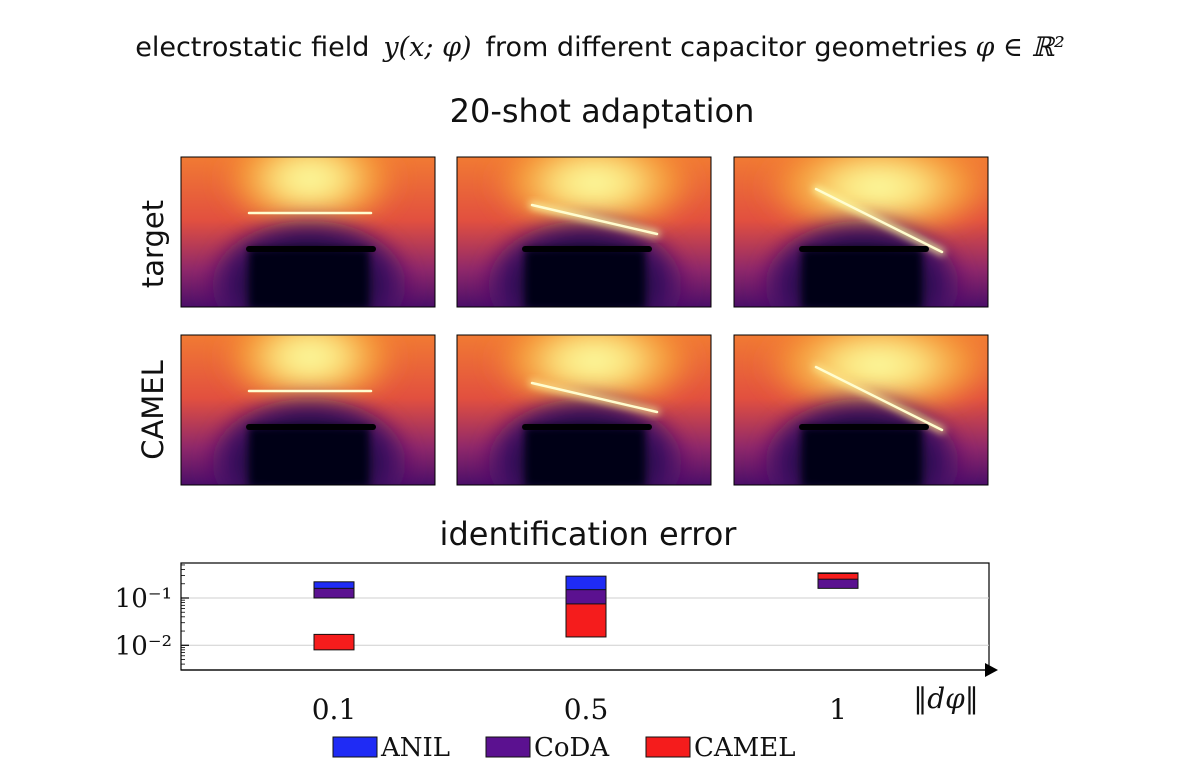 This screenshot has width=1200, height=771. Describe the element at coordinates (334, 709) in the screenshot. I see `x-tick-label: 0.1` at that location.